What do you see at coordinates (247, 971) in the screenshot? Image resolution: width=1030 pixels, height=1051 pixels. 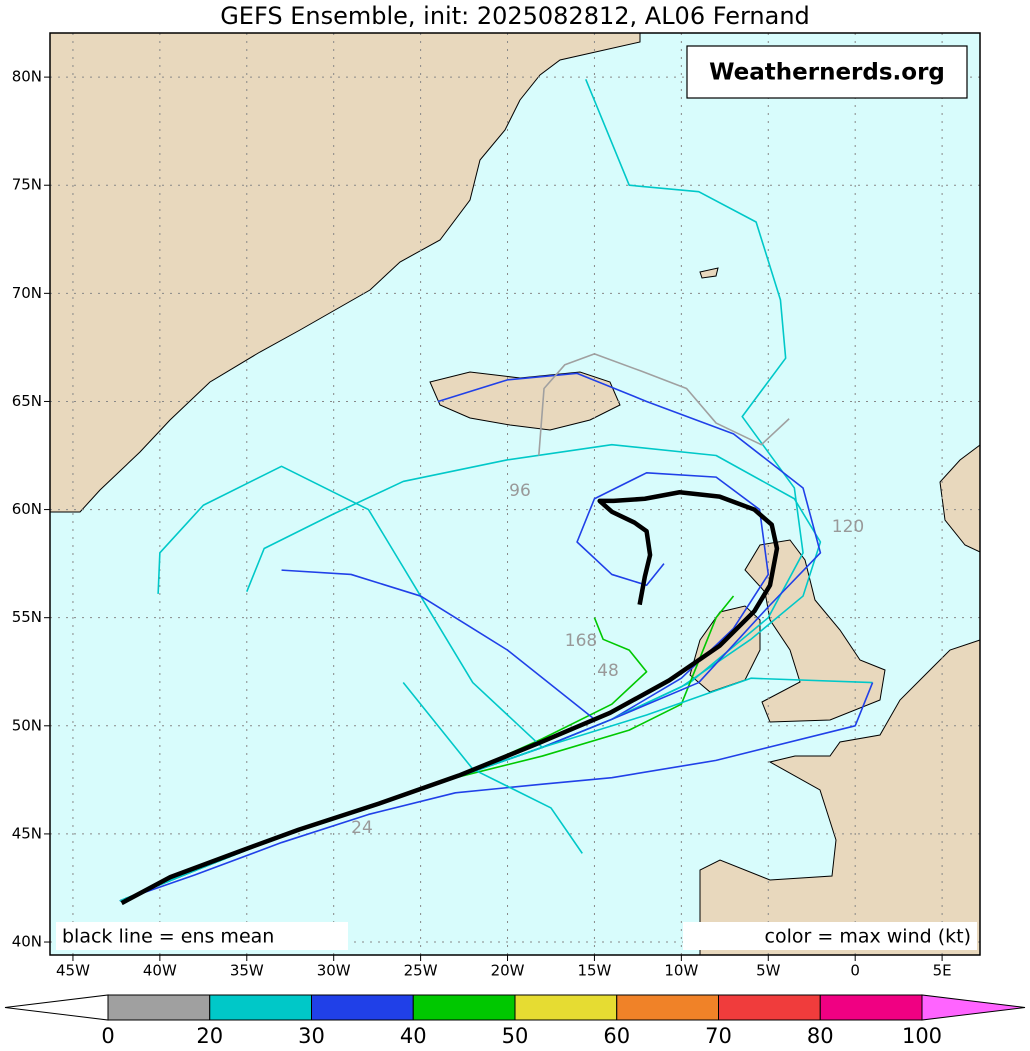 I see `x-tick-label: 35W` at bounding box center [247, 971].